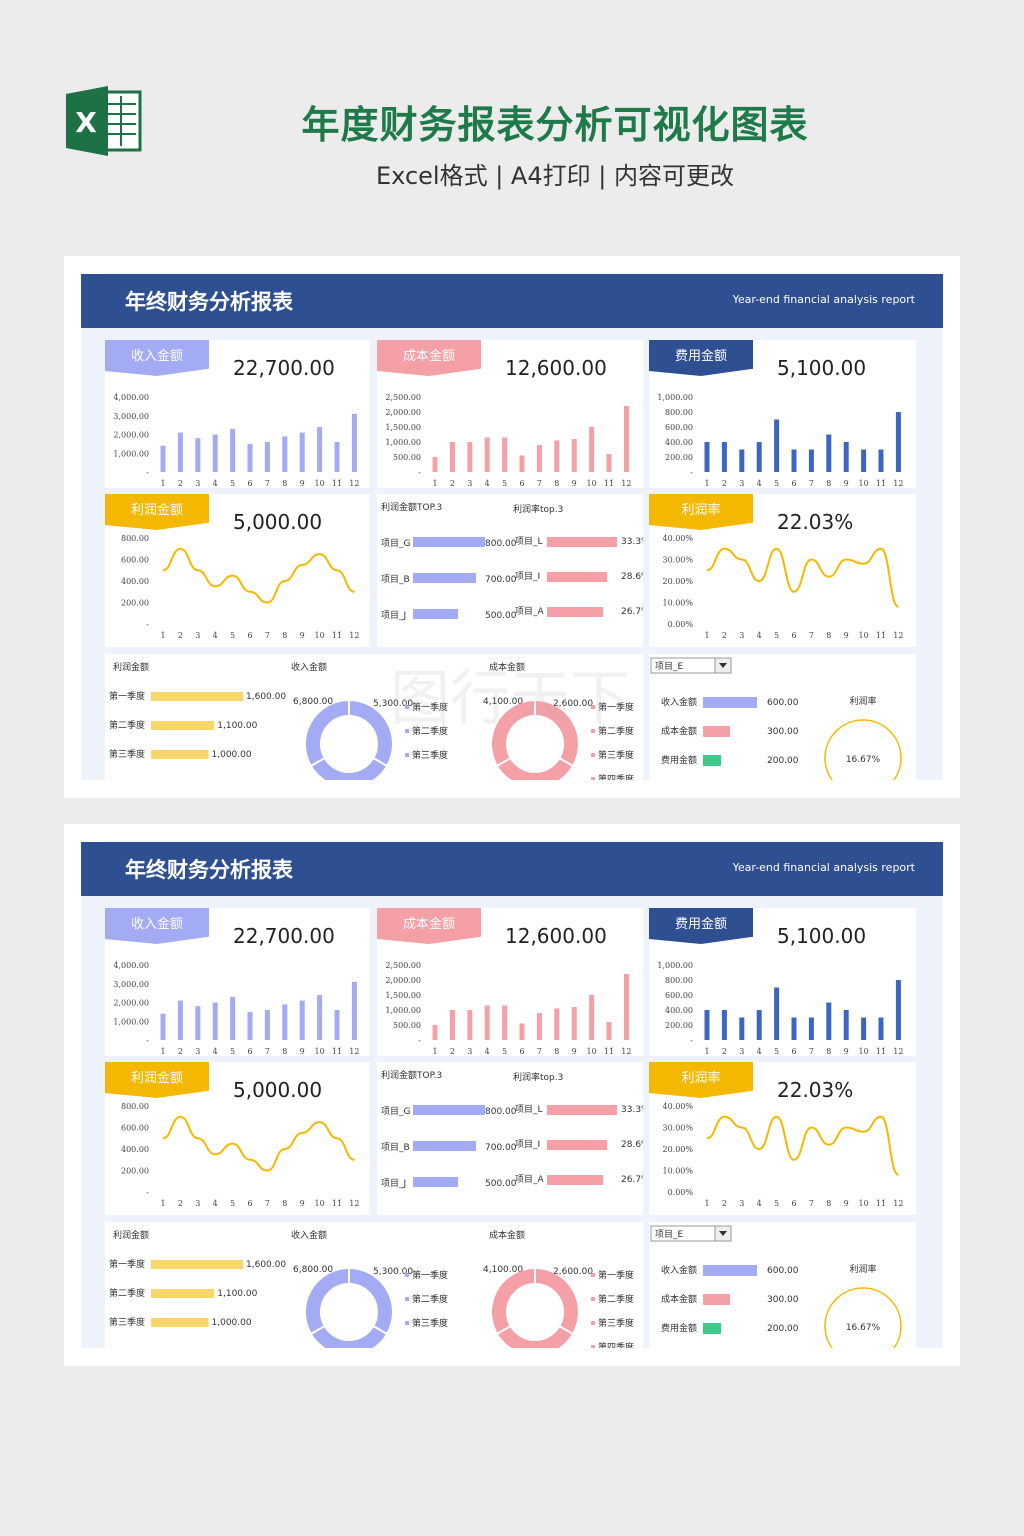 The height and width of the screenshot is (1536, 1024). Describe the element at coordinates (573, 1272) in the screenshot. I see `donut-label: 2,600.00` at that location.